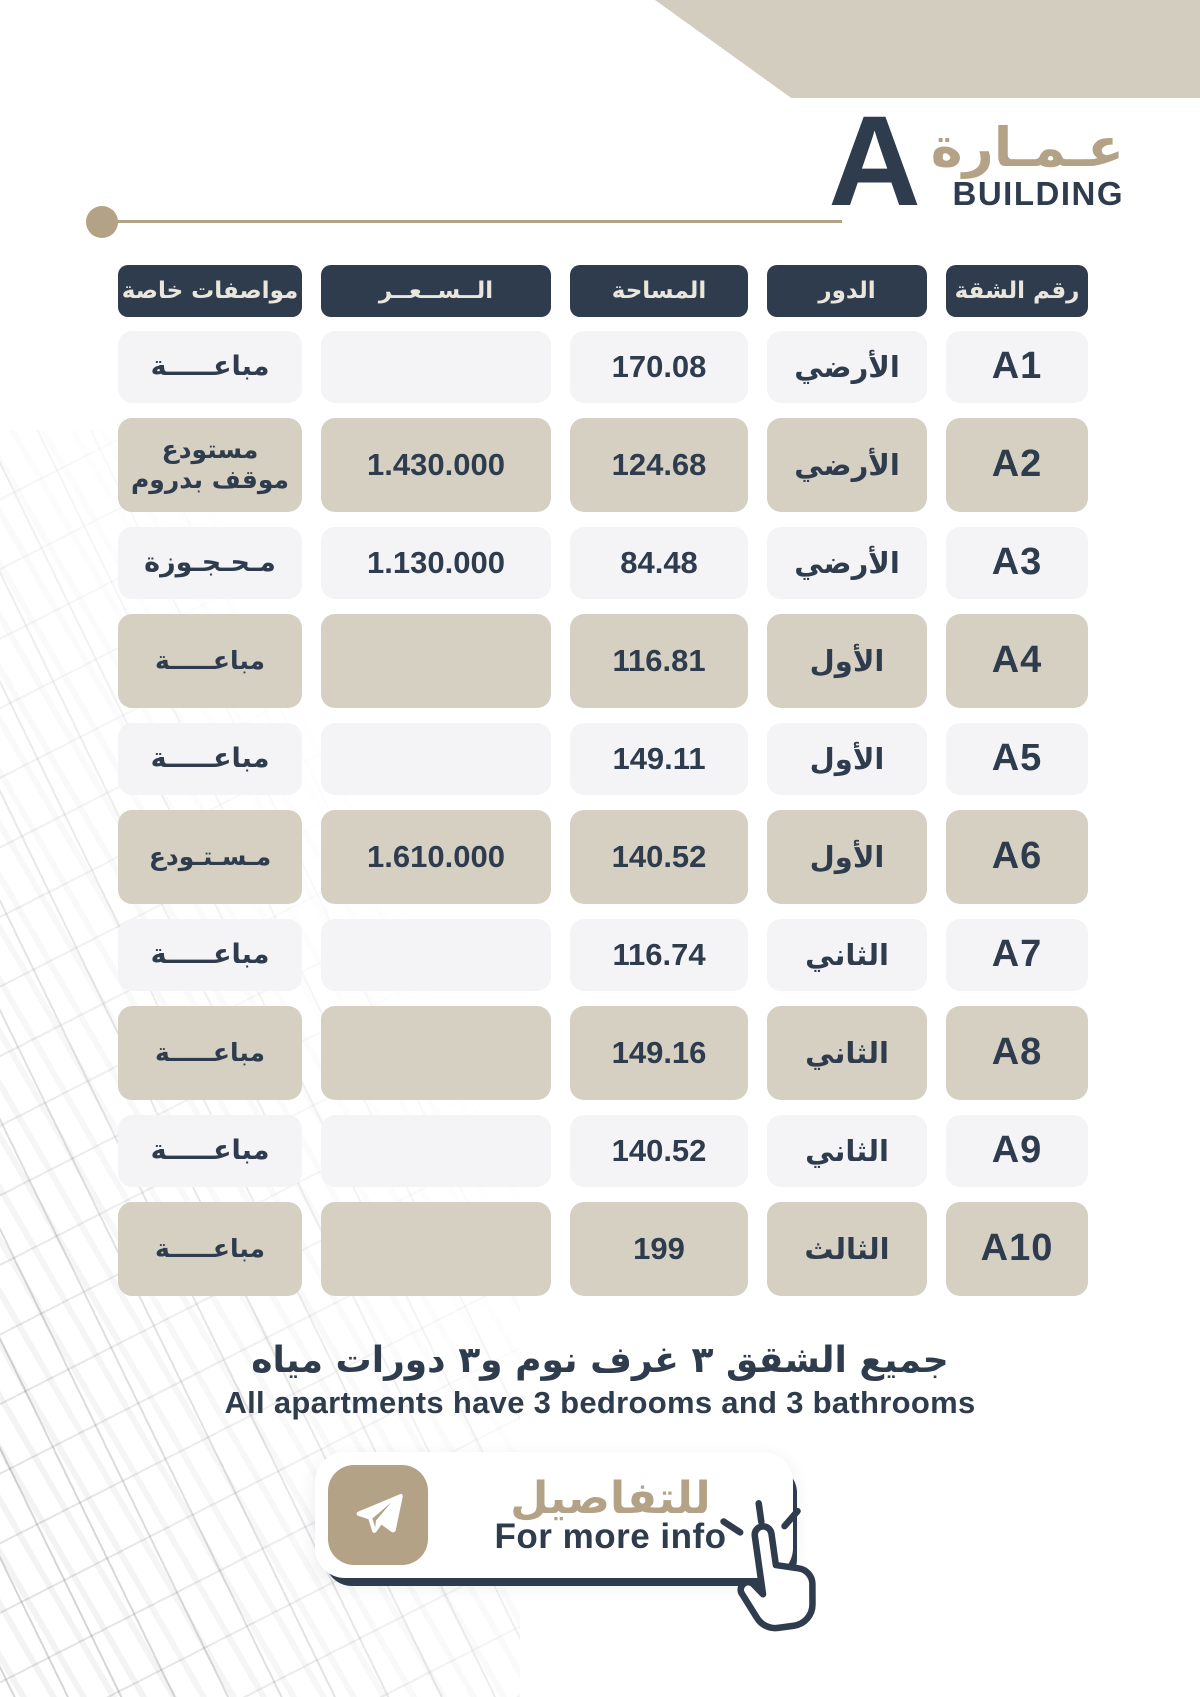 The width and height of the screenshot is (1200, 1697). I want to click on table-row-A1: A1 الأرضي 170.08 مباعـــــة, so click(603, 367).